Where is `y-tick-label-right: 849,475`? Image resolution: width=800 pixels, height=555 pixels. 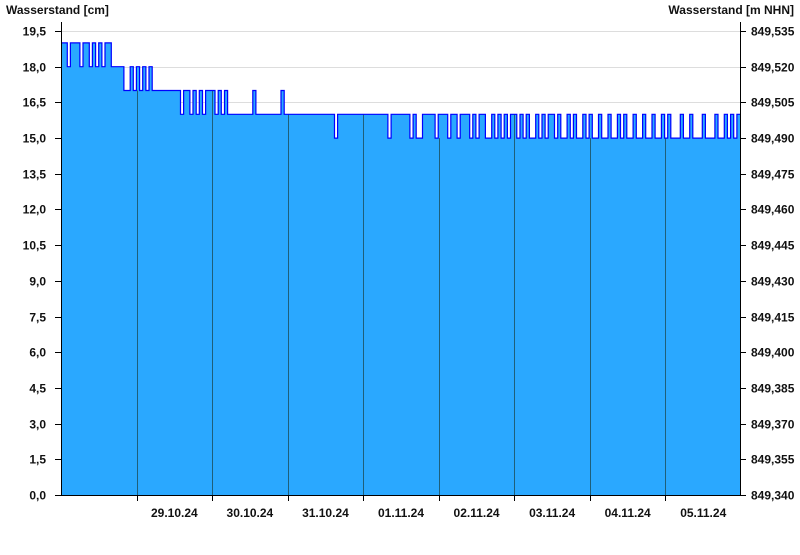
y-tick-label-right: 849,475 is located at coordinates (773, 175).